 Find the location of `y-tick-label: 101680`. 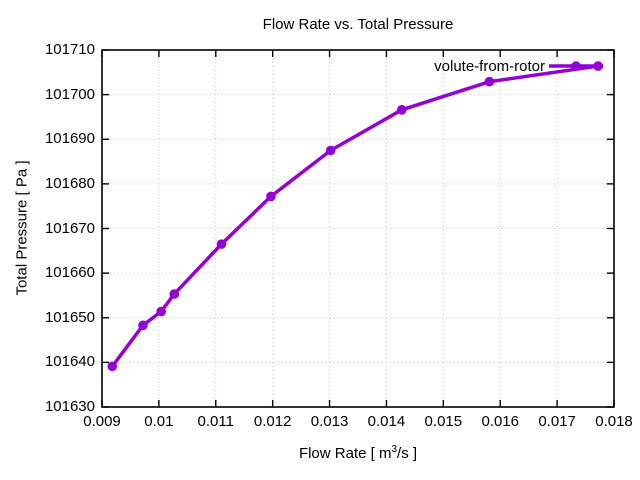

y-tick-label: 101680 is located at coordinates (69, 183).